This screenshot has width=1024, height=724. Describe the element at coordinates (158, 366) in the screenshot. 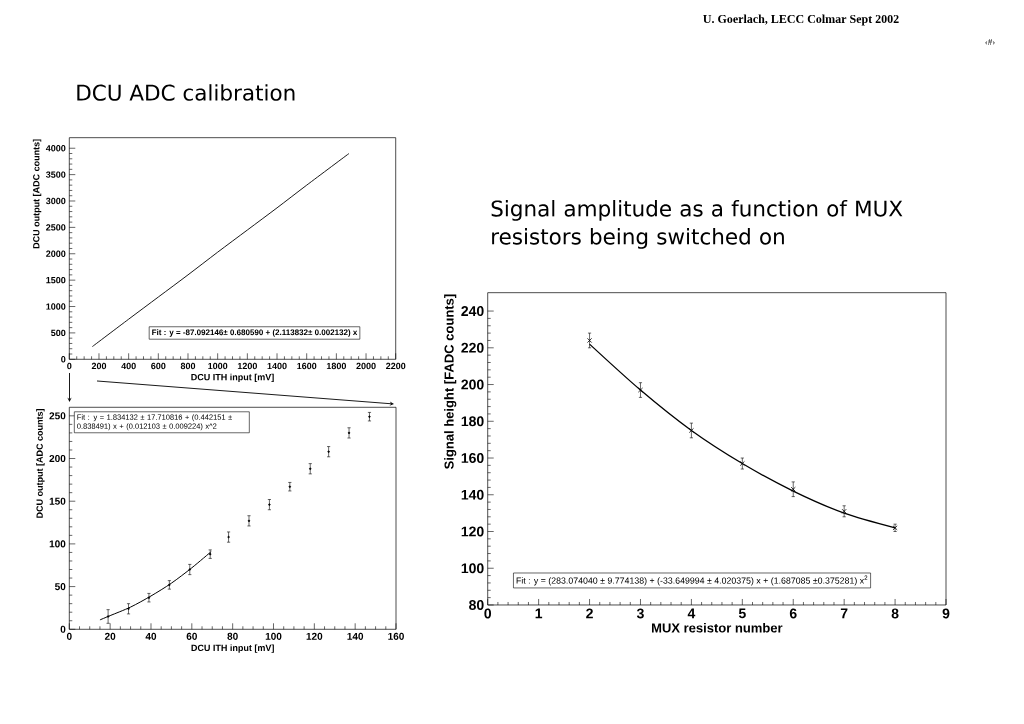

I see `x-tick-label: 600` at that location.